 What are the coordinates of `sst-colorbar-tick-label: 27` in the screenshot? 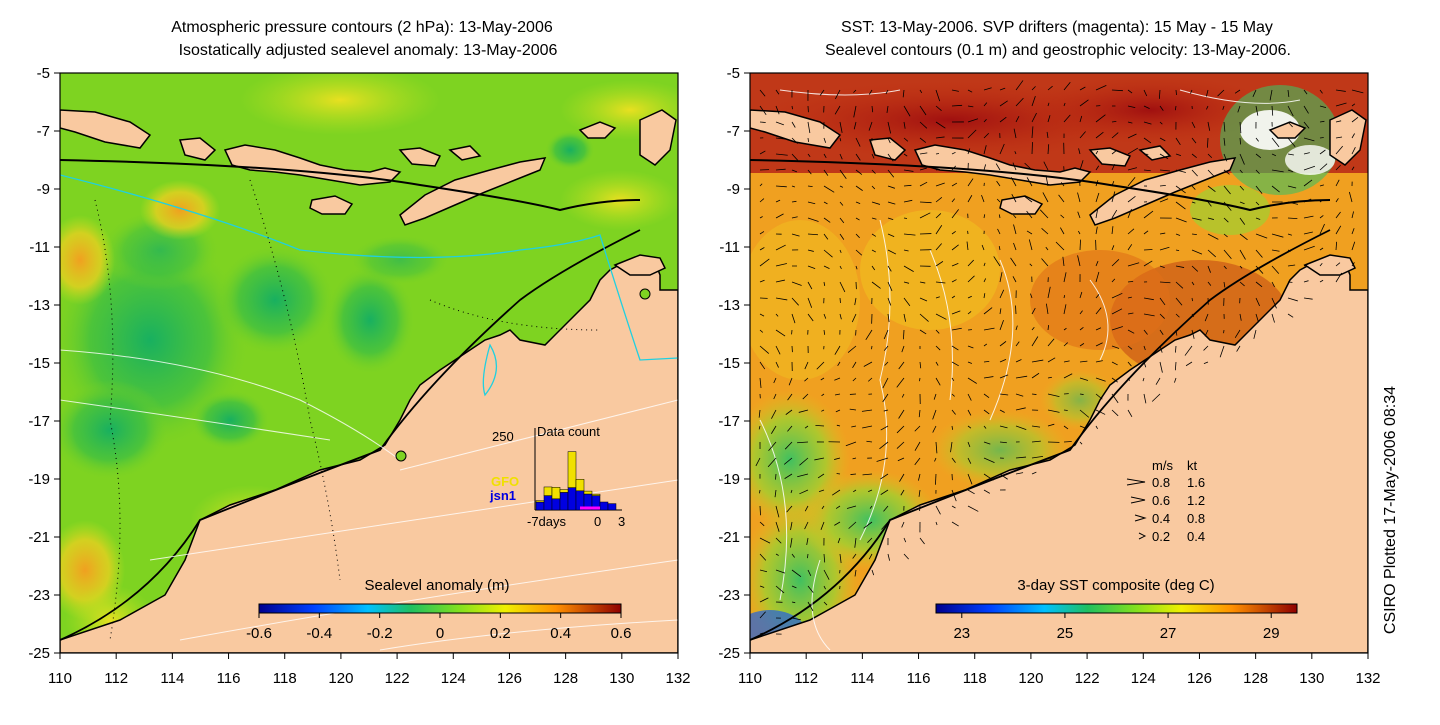 It's located at (1168, 633).